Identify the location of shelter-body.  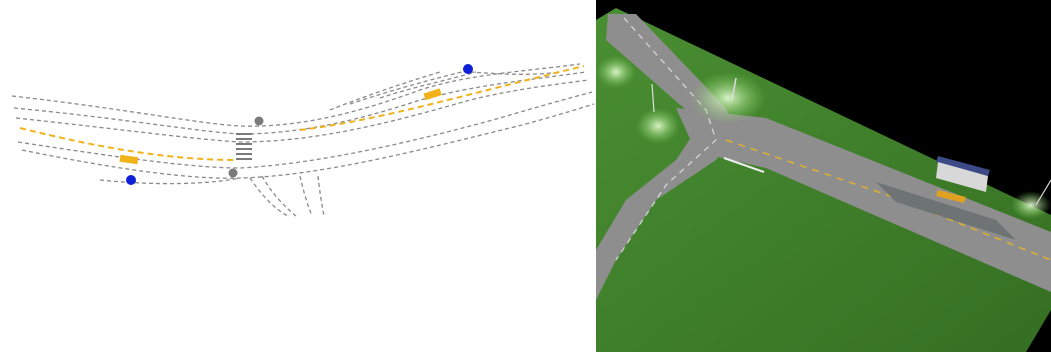
(962, 177).